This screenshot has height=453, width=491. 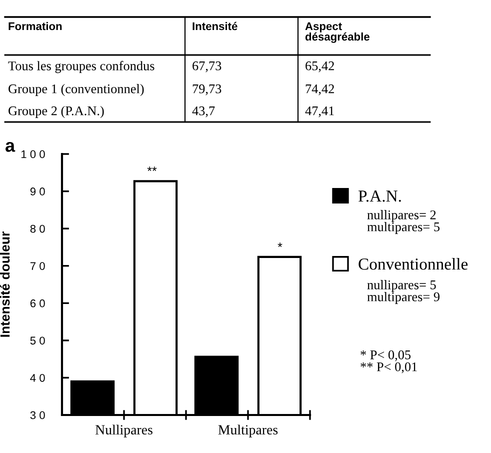 What do you see at coordinates (207, 90) in the screenshot?
I see `text: 79,73` at bounding box center [207, 90].